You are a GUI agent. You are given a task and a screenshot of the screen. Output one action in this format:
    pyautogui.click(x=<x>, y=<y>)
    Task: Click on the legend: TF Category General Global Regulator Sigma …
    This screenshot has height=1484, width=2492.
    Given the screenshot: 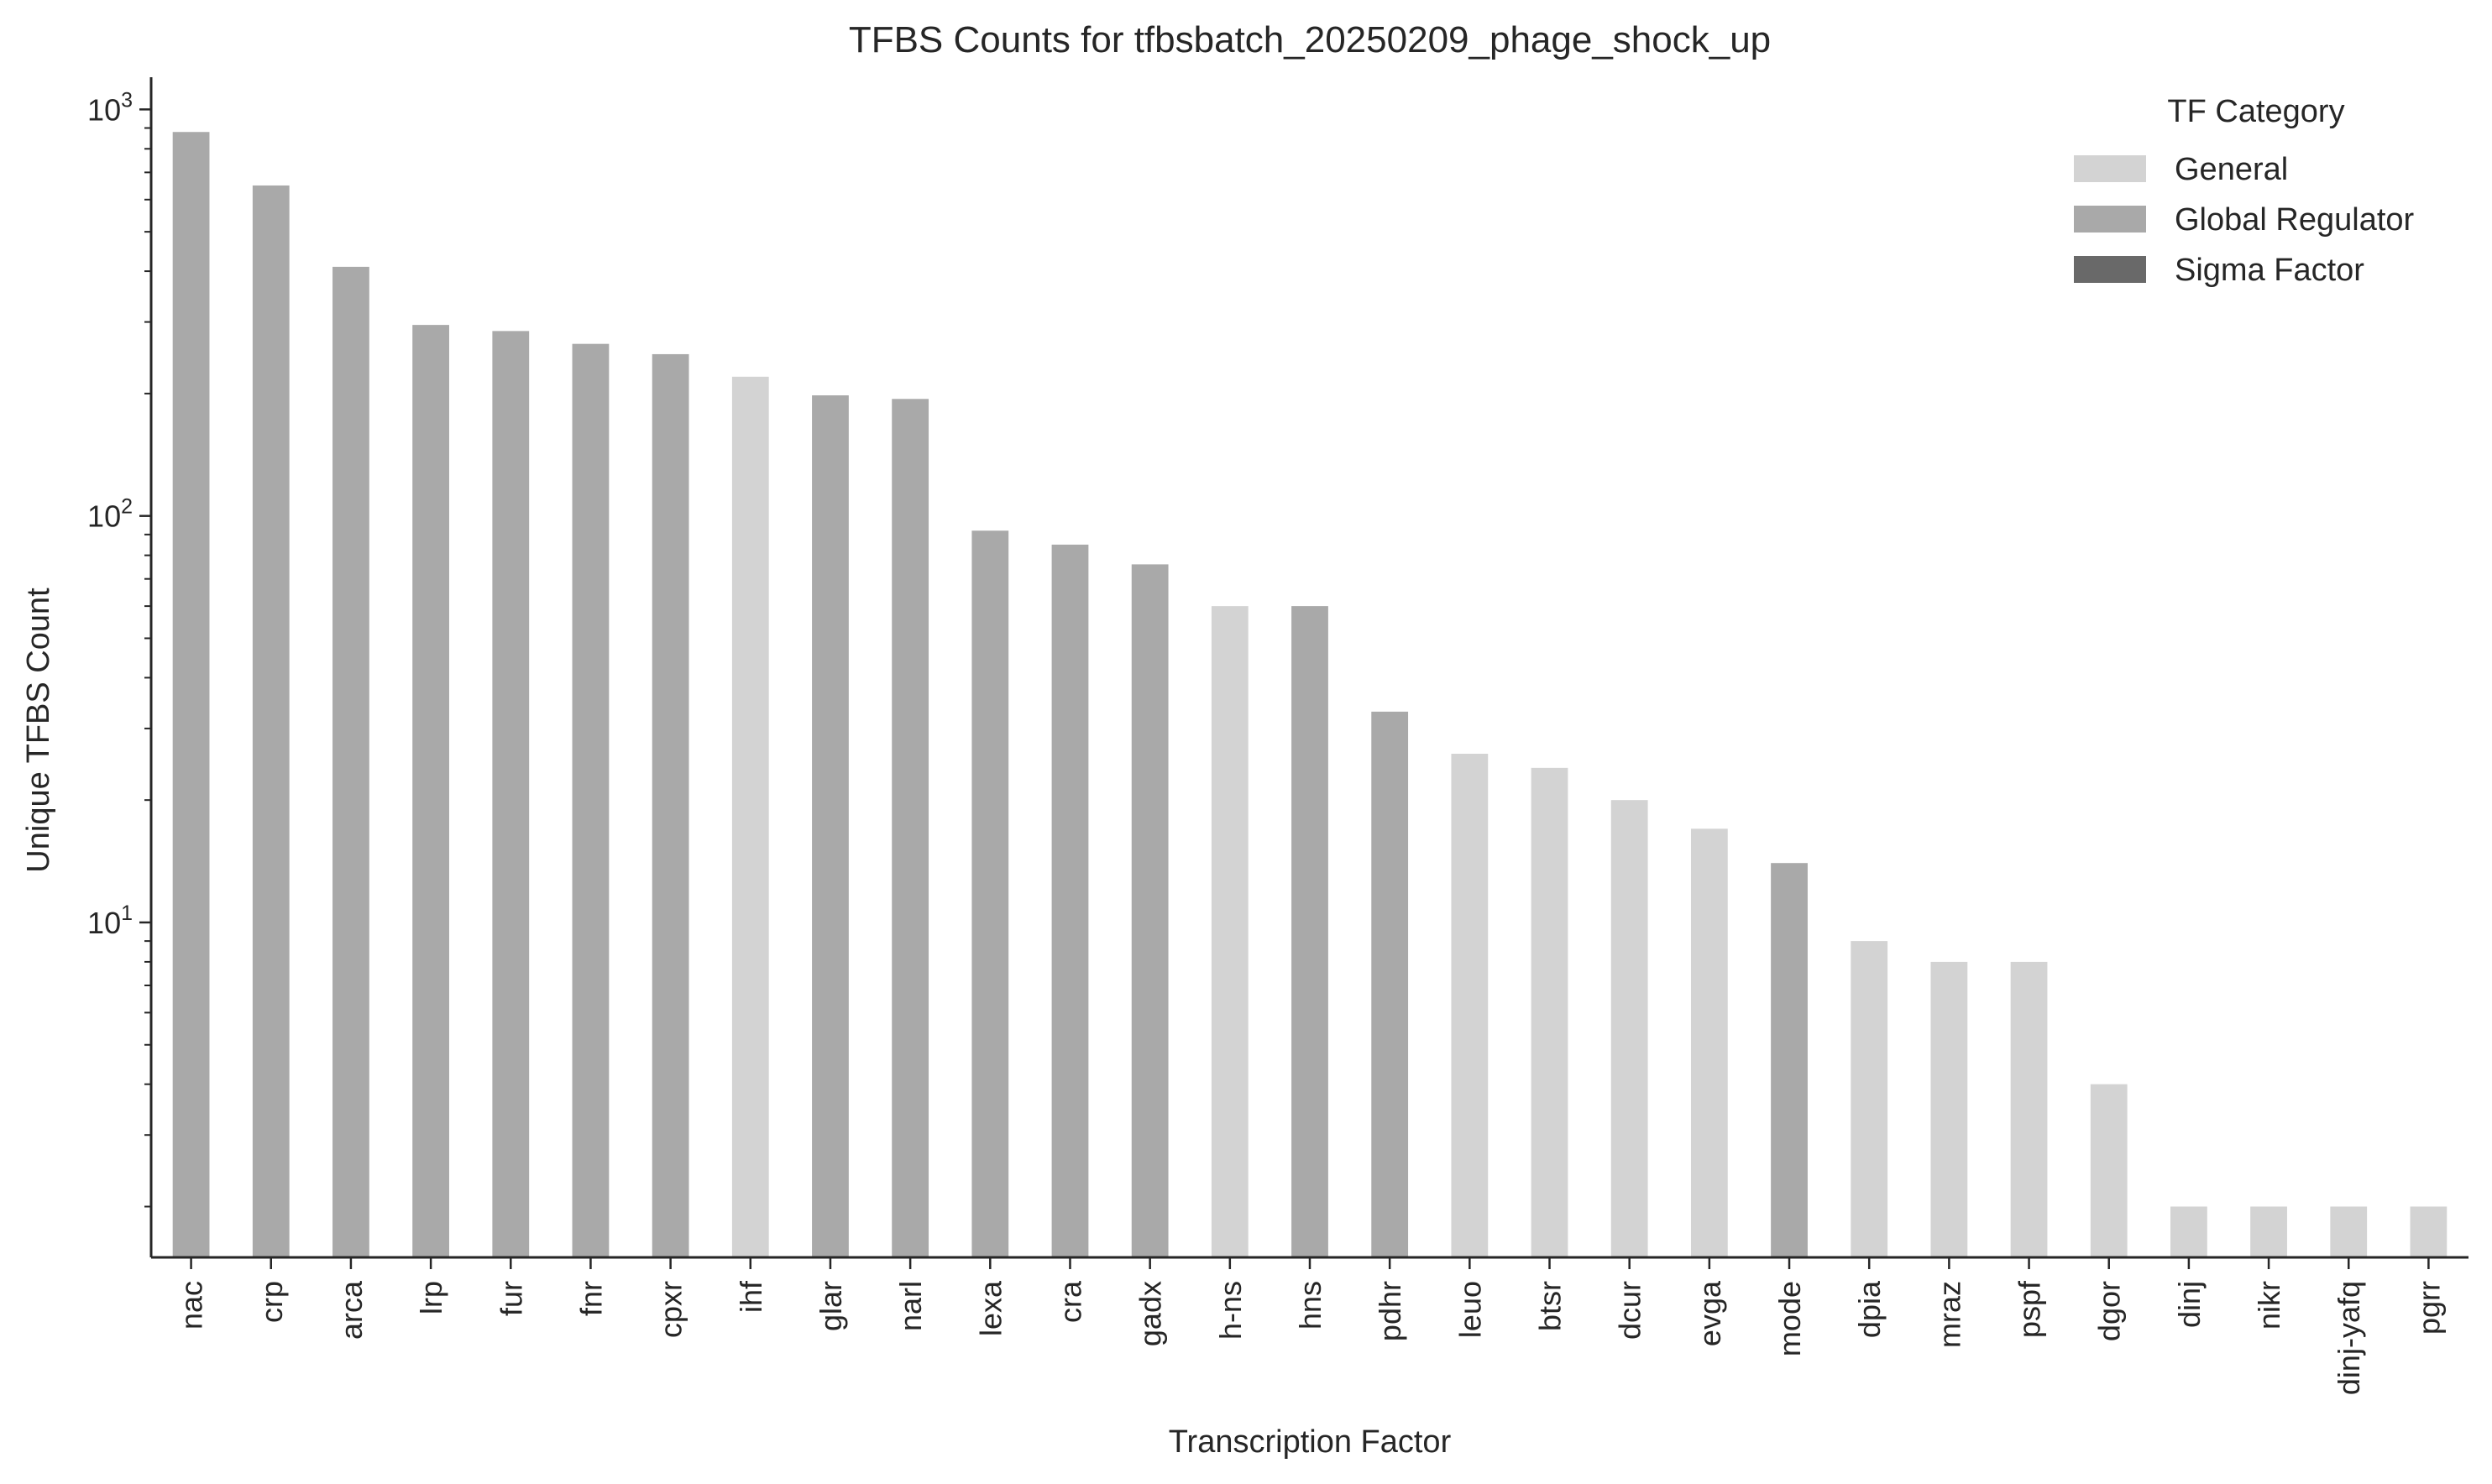 What is the action you would take?
    pyautogui.click(x=2245, y=191)
    